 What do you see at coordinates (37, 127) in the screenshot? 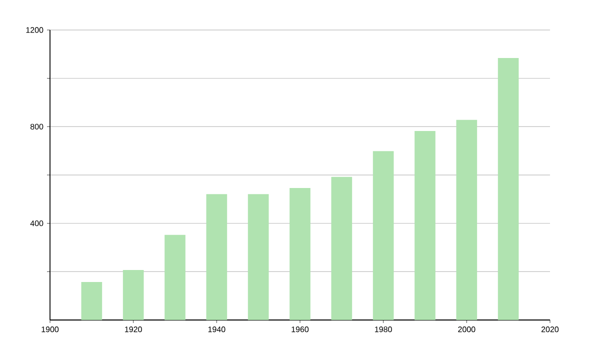
I see `y-tick-label: 800` at bounding box center [37, 127].